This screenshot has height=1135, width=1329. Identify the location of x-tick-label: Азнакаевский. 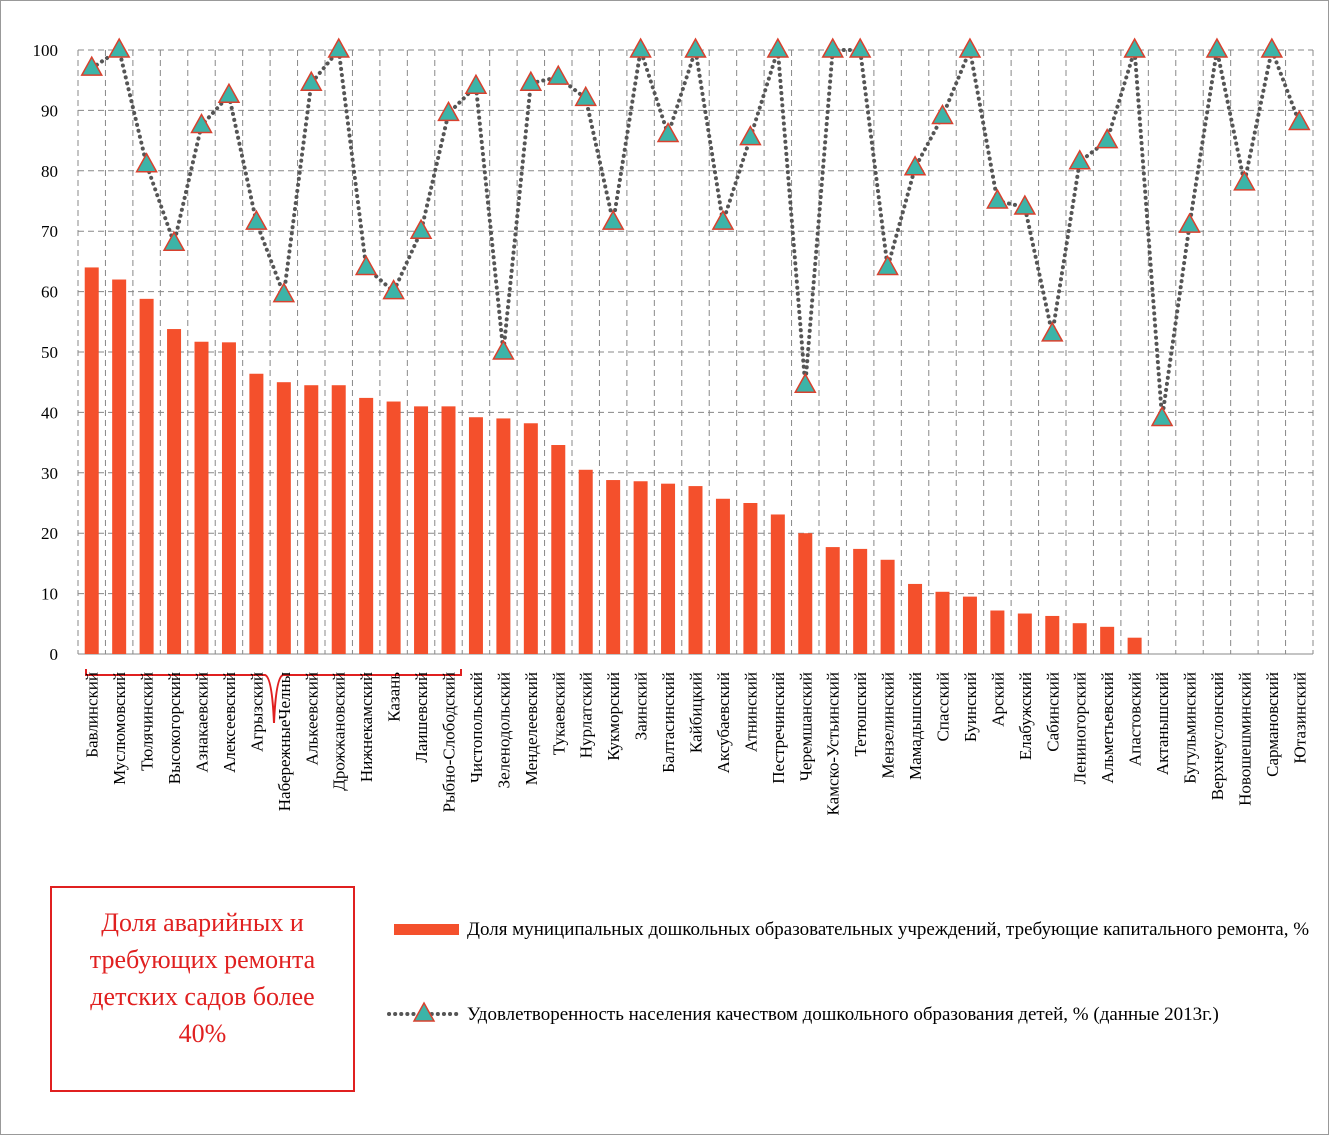
(202, 722).